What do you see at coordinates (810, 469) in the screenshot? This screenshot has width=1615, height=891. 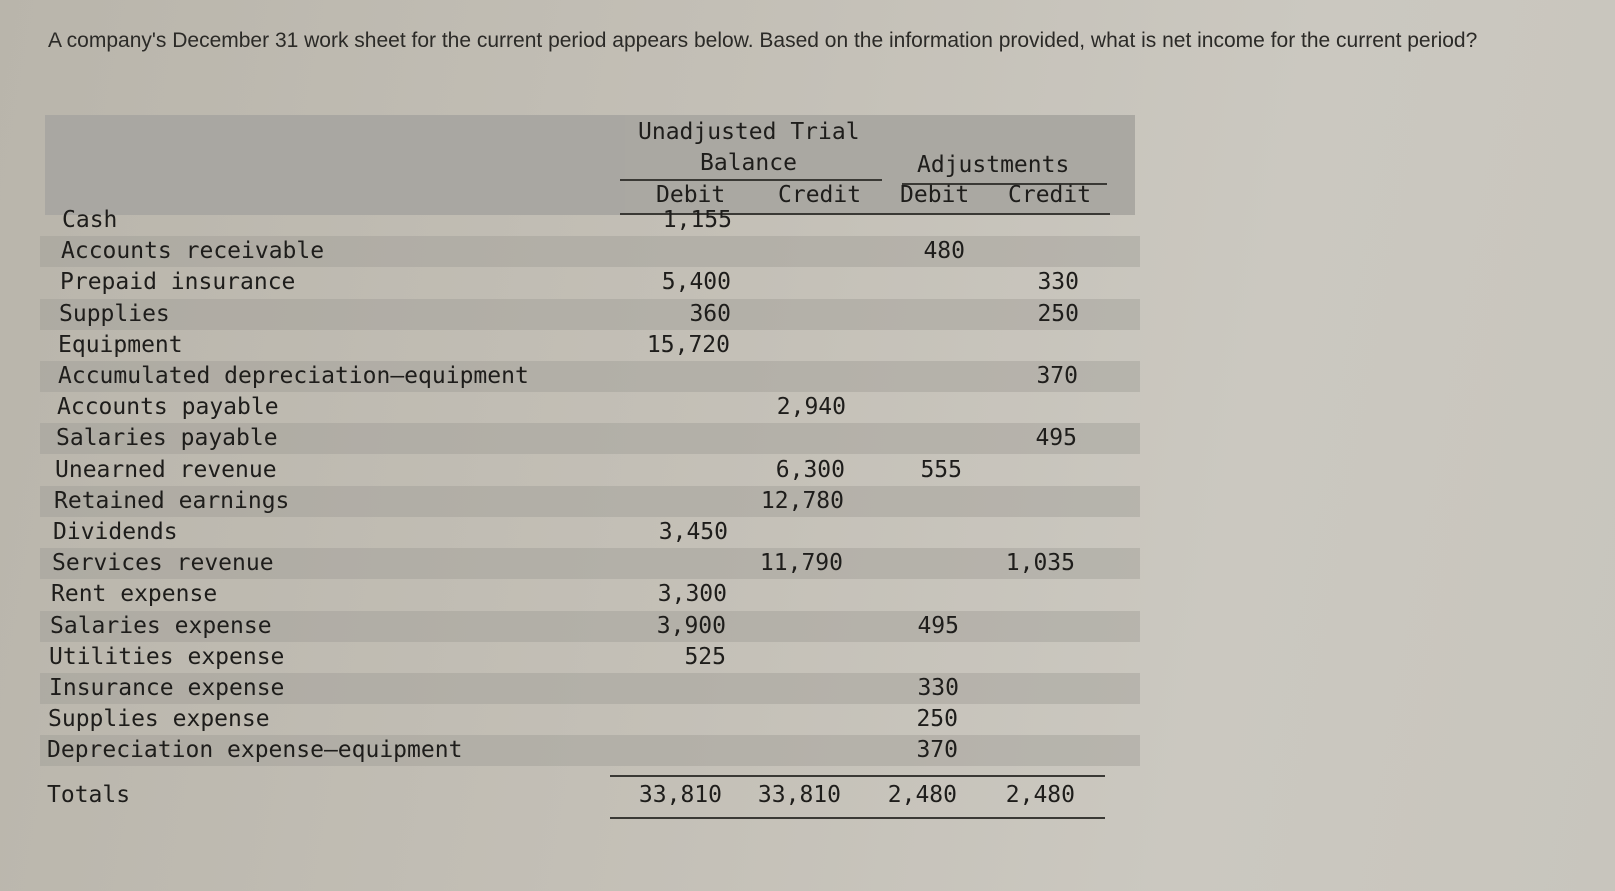 I see `row-utb-credit: 6,300` at bounding box center [810, 469].